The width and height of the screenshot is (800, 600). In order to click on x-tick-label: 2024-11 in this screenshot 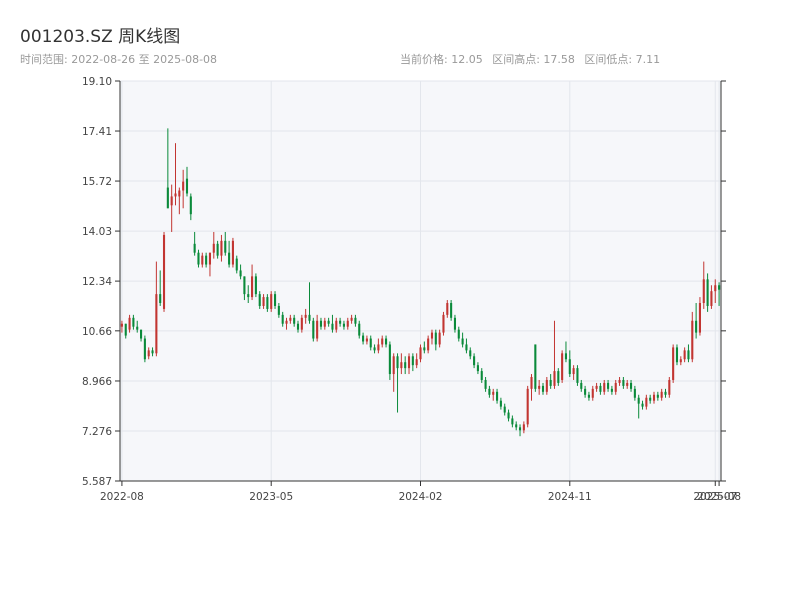, I will do `click(570, 497)`.